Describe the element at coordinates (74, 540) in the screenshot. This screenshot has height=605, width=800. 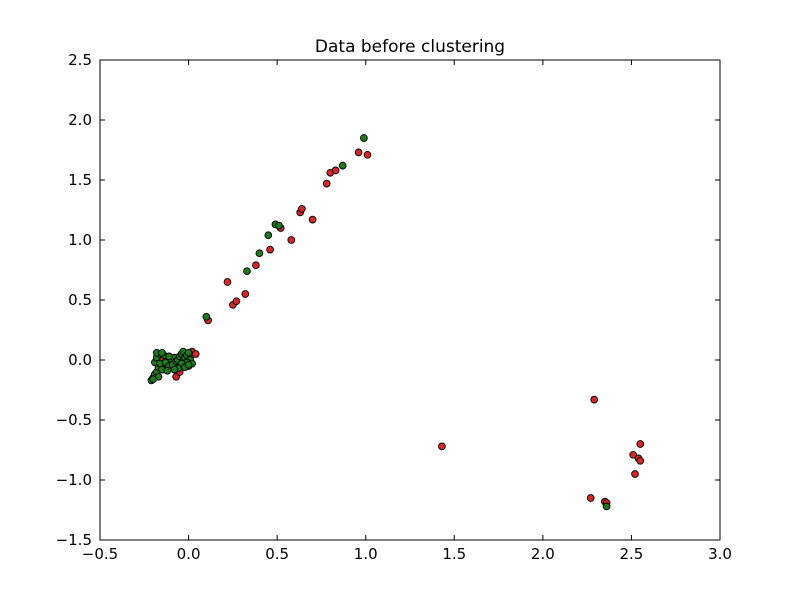
I see `y-tick-label: −1.5` at that location.